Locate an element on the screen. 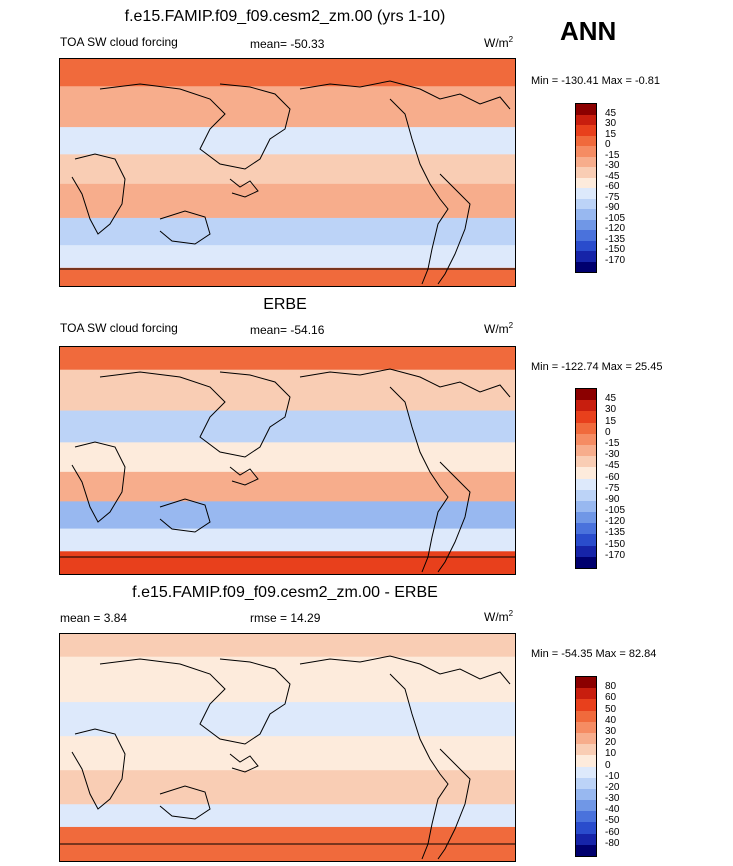  colorbar-tick-label: -150 is located at coordinates (615, 249).